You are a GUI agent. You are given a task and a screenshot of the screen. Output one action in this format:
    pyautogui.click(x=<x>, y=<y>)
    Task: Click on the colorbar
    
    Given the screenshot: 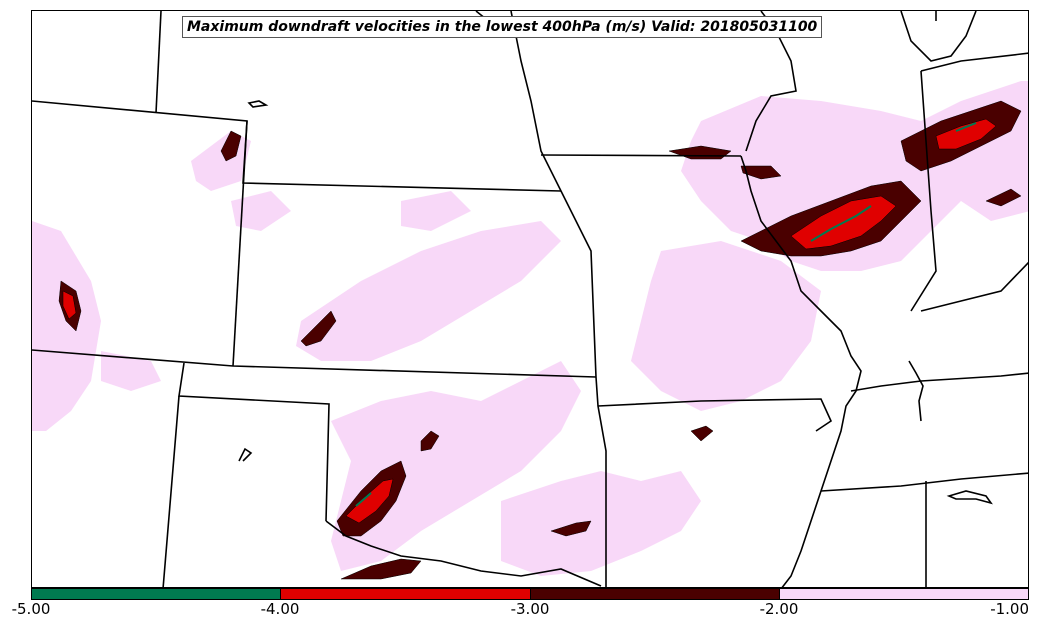 What is the action you would take?
    pyautogui.click(x=530, y=594)
    